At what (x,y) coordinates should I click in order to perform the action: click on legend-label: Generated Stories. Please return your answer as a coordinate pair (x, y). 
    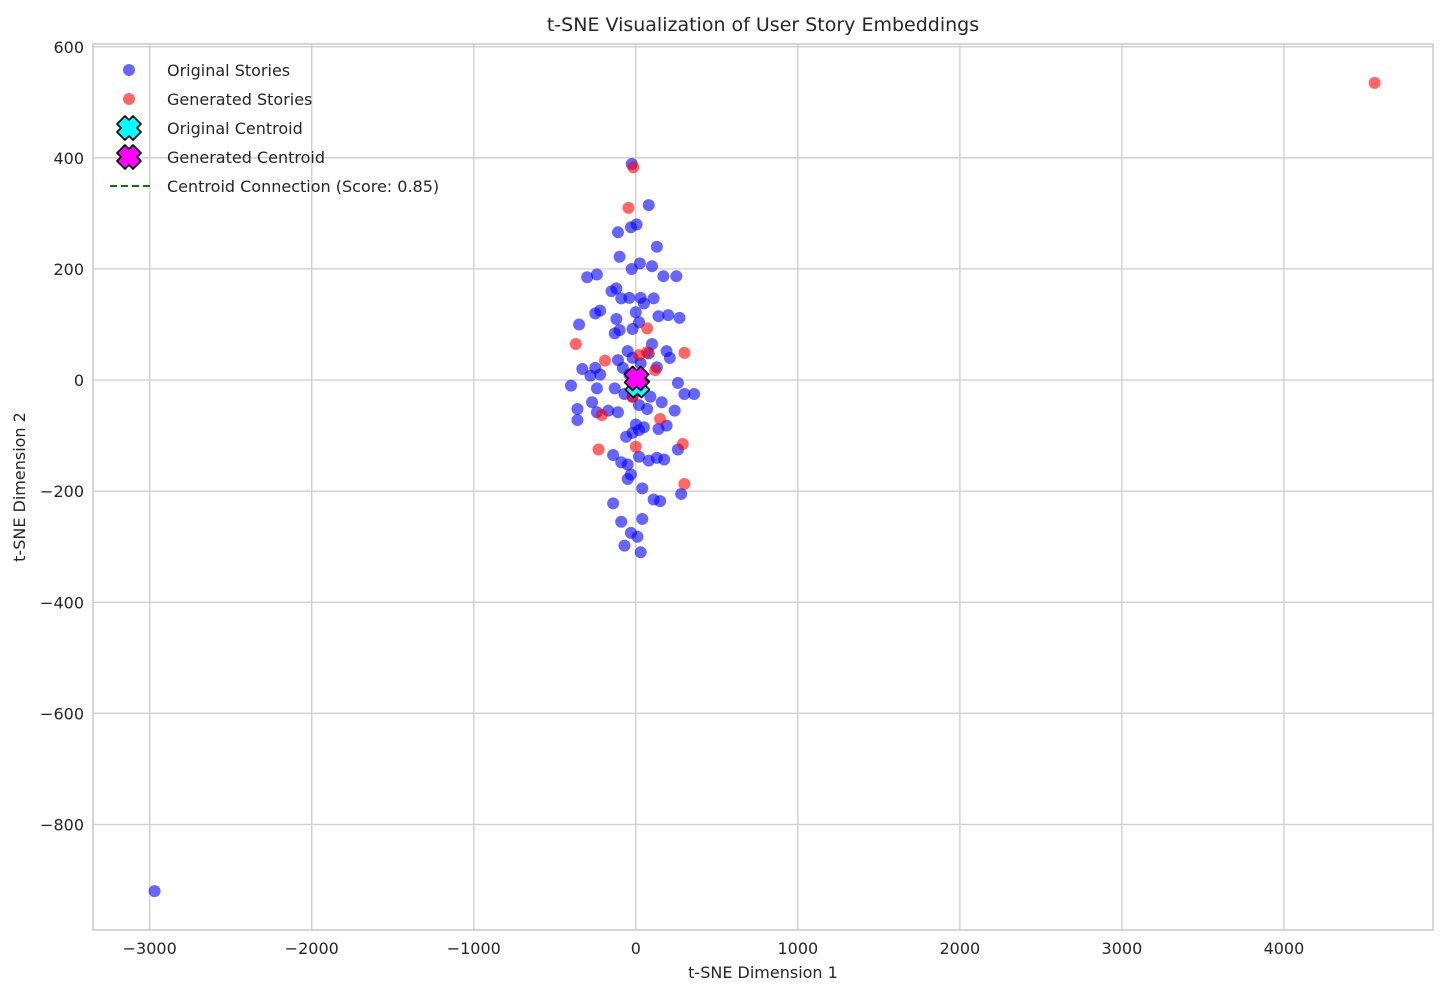
    Looking at the image, I should click on (239, 99).